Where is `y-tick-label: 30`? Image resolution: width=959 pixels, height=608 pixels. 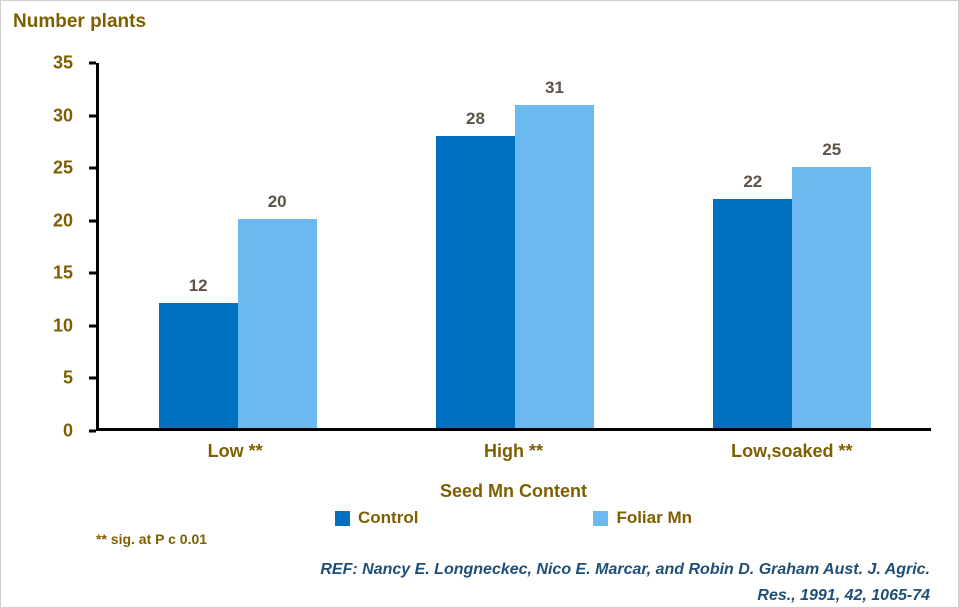
y-tick-label: 30 is located at coordinates (62, 115).